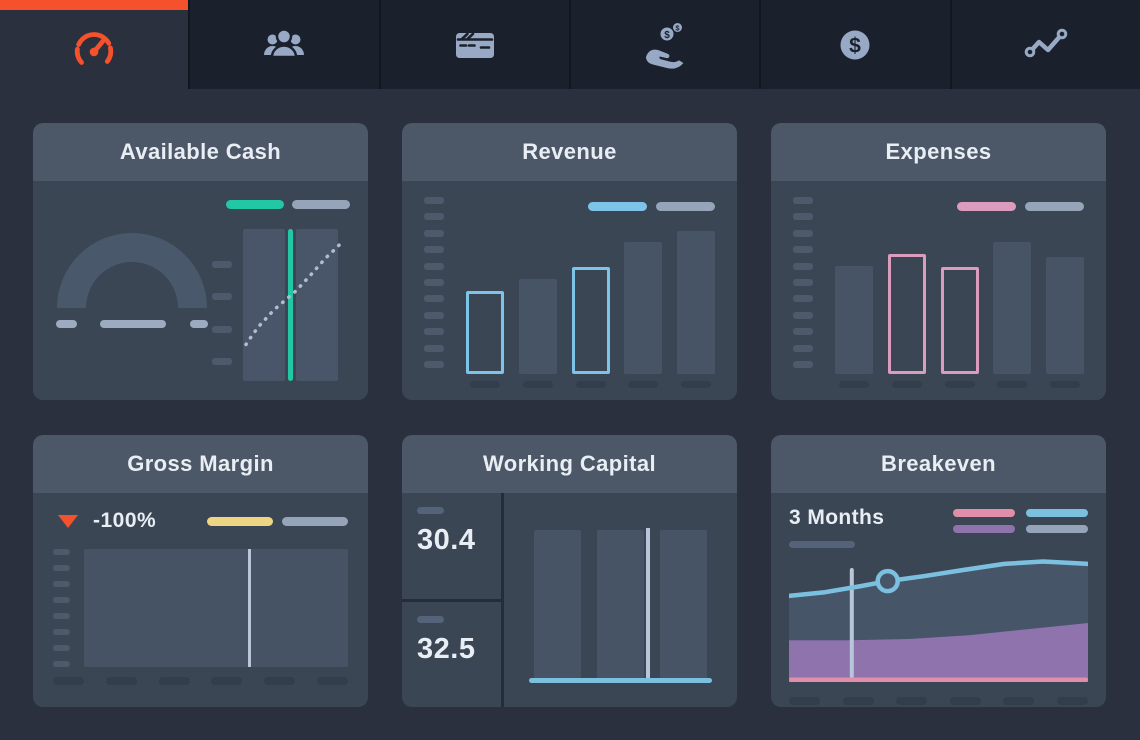 Image resolution: width=1140 pixels, height=740 pixels. What do you see at coordinates (446, 540) in the screenshot?
I see `stat-value: 30.4` at bounding box center [446, 540].